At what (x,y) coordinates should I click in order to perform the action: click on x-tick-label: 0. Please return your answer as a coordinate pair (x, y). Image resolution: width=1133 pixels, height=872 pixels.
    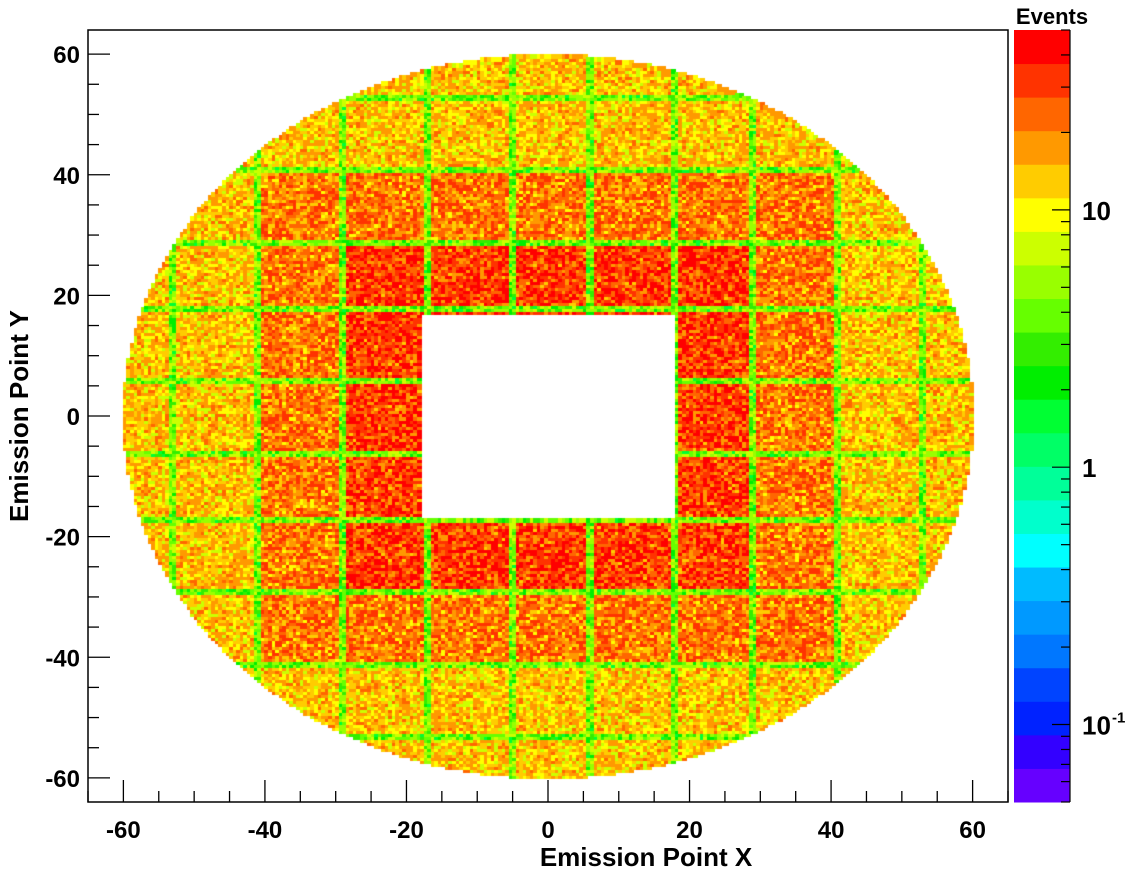
    Looking at the image, I should click on (547, 830).